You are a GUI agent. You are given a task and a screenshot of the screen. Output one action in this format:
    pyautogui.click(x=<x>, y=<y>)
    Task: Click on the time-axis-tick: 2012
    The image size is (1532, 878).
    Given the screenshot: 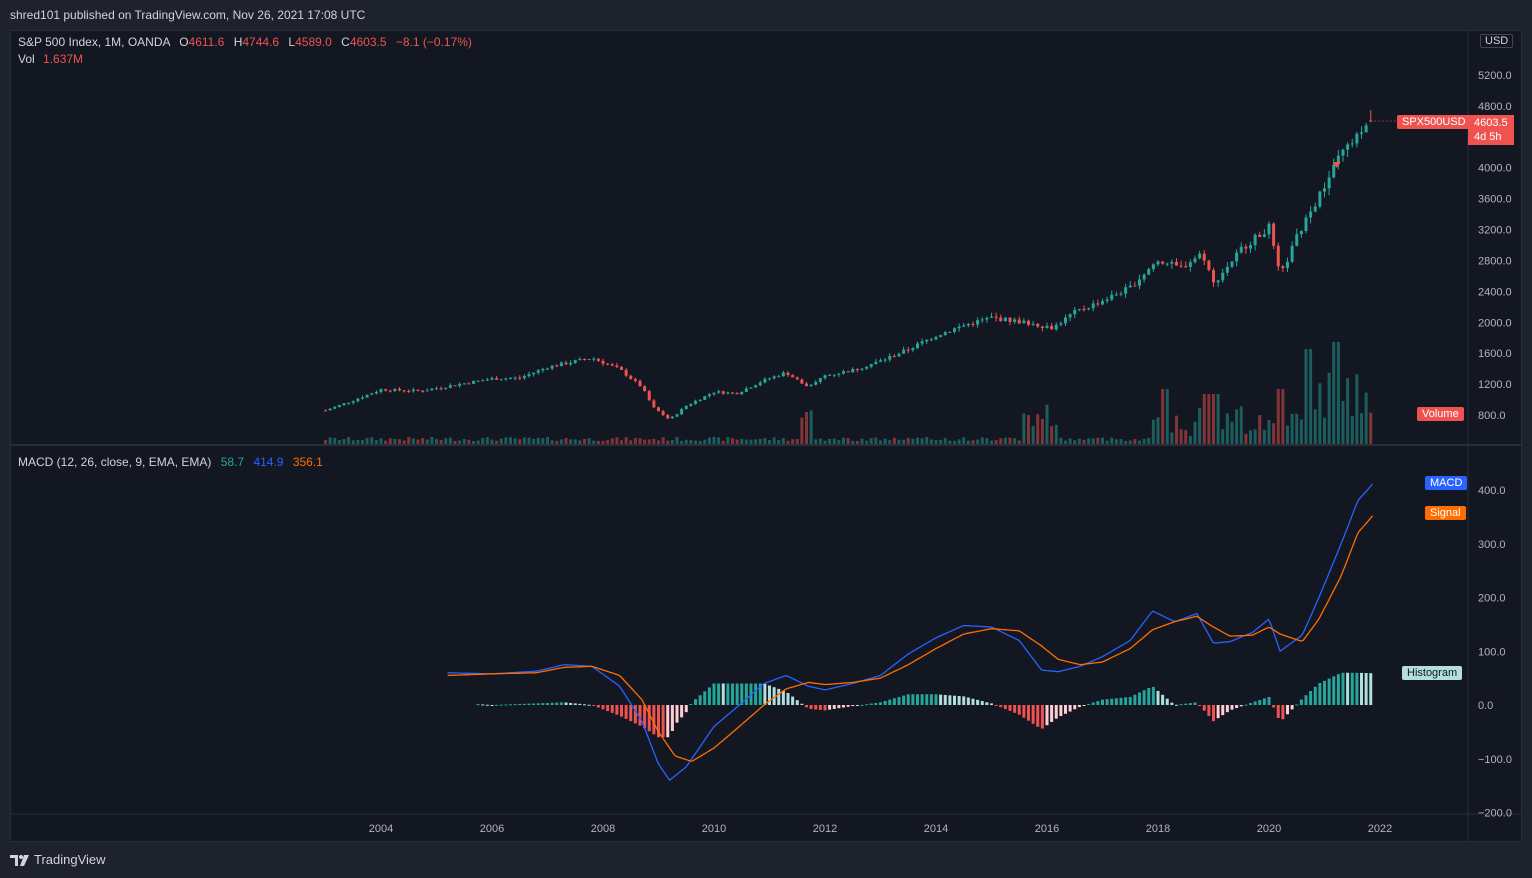 What is the action you would take?
    pyautogui.click(x=825, y=829)
    